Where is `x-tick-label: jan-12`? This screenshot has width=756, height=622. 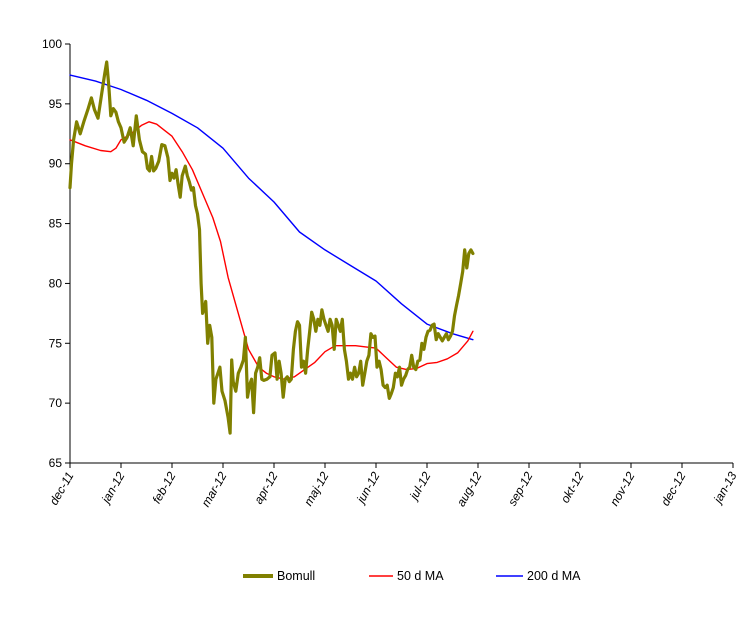 x-tick-label: jan-12 is located at coordinates (113, 488).